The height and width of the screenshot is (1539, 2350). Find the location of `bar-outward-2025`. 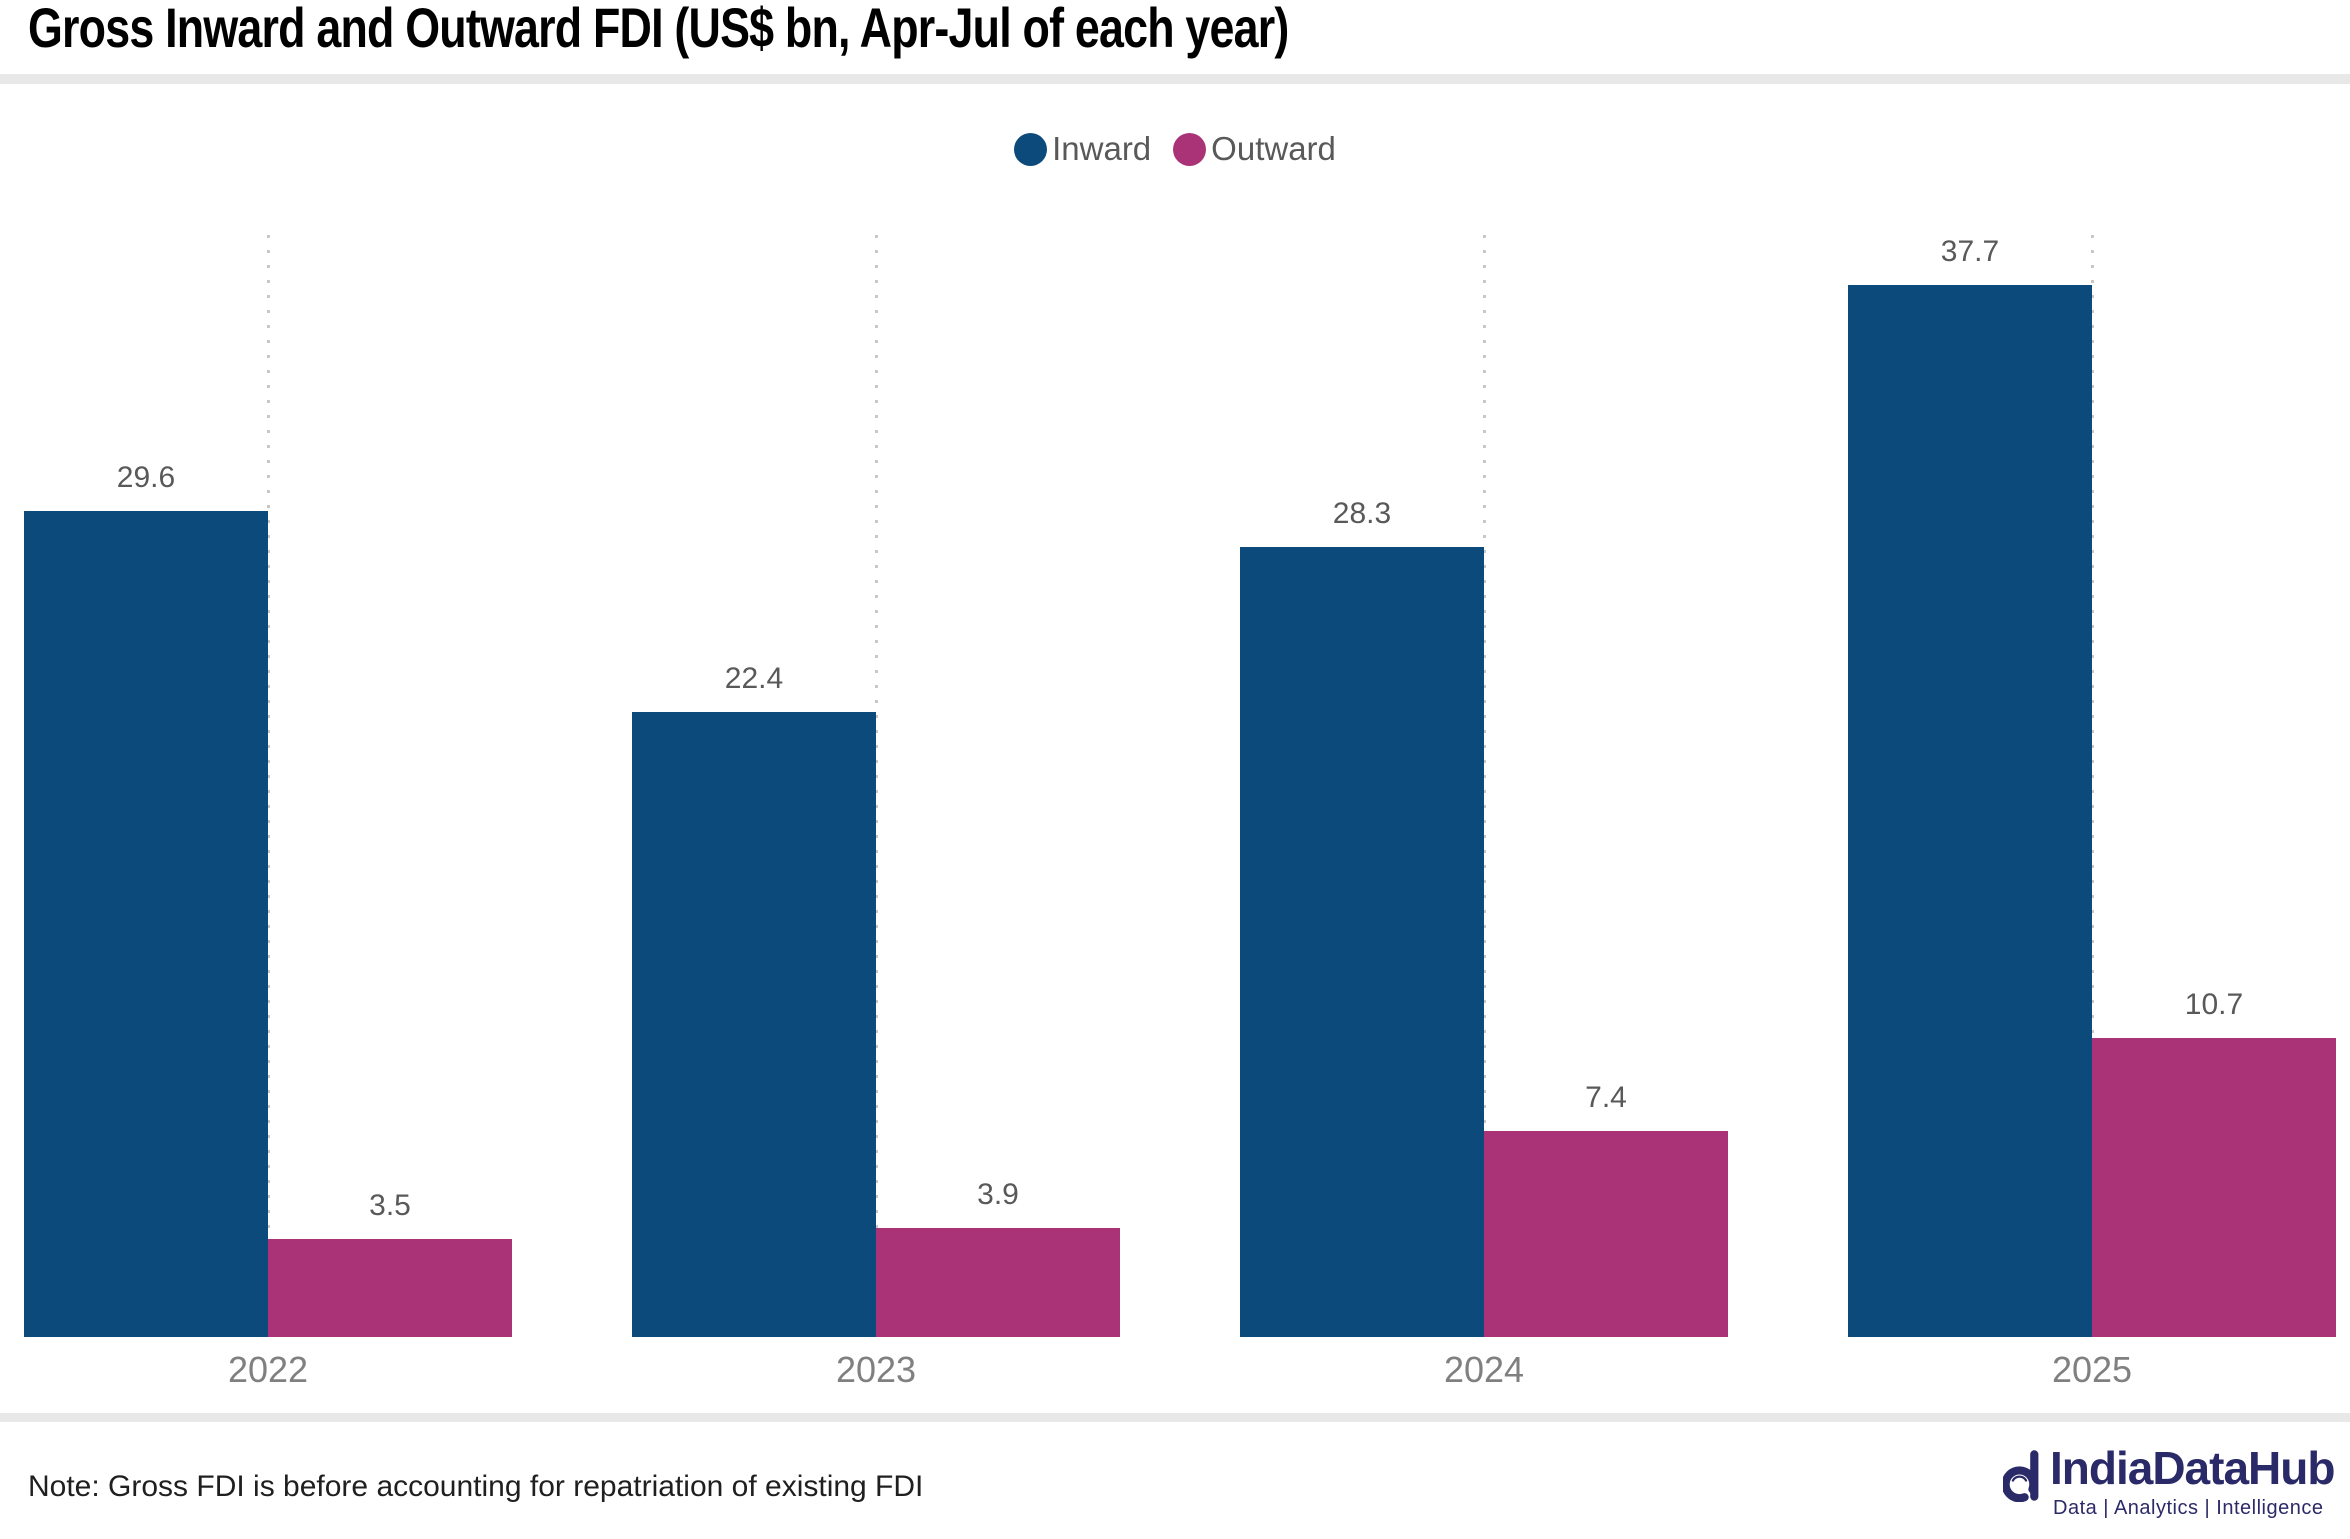

bar-outward-2025 is located at coordinates (2214, 1187).